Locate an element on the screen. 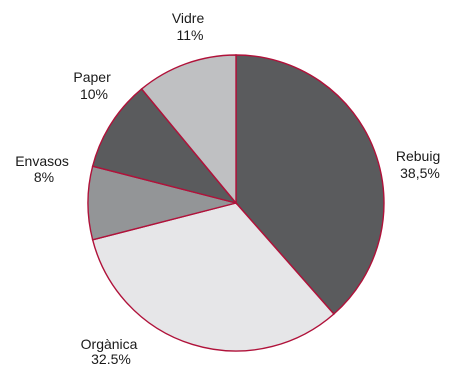 This screenshot has width=454, height=365. label-rebuig: Rebuig 38,5% is located at coordinates (420, 164).